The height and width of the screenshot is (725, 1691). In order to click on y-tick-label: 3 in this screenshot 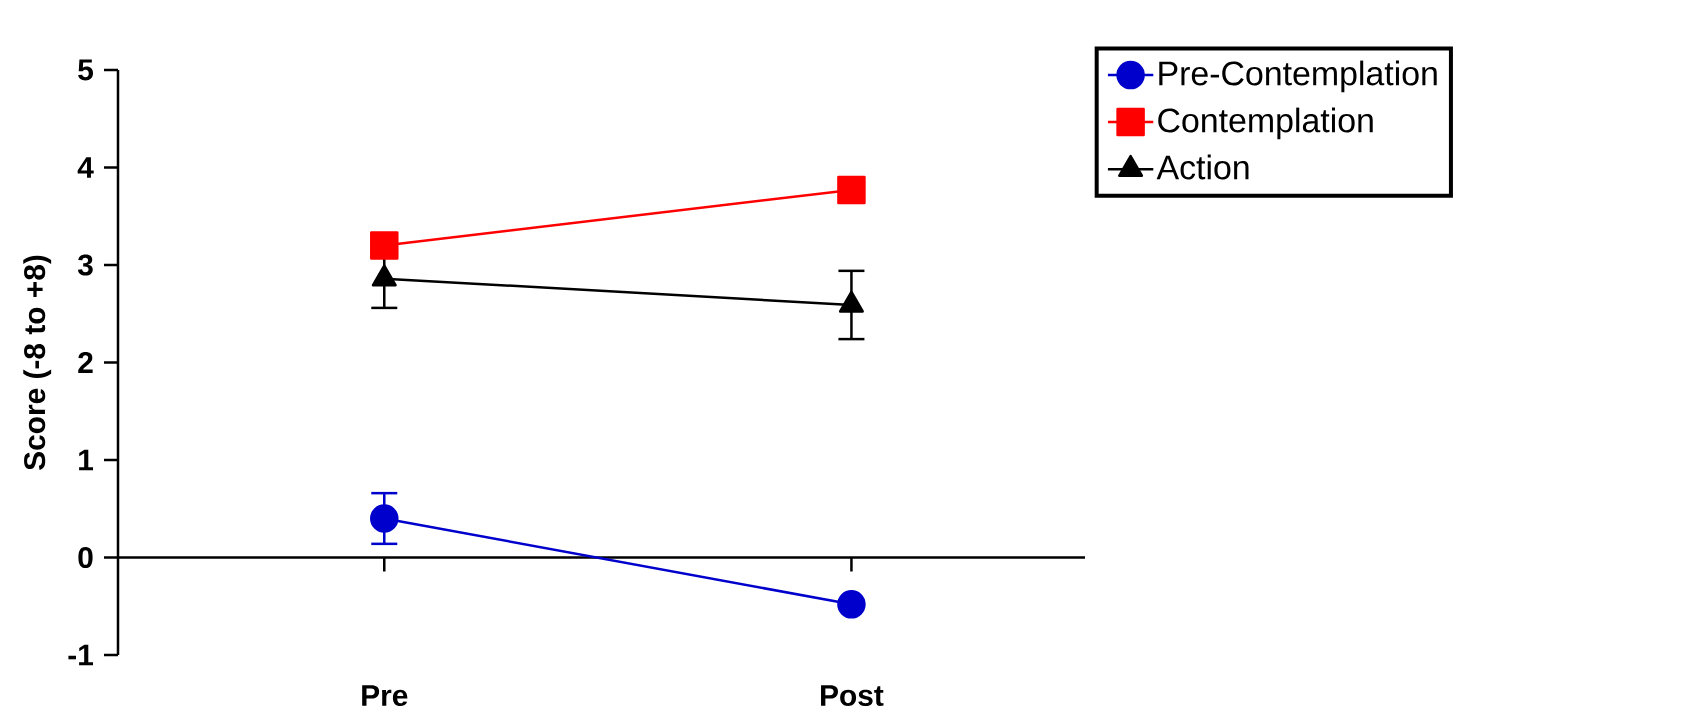, I will do `click(85, 265)`.